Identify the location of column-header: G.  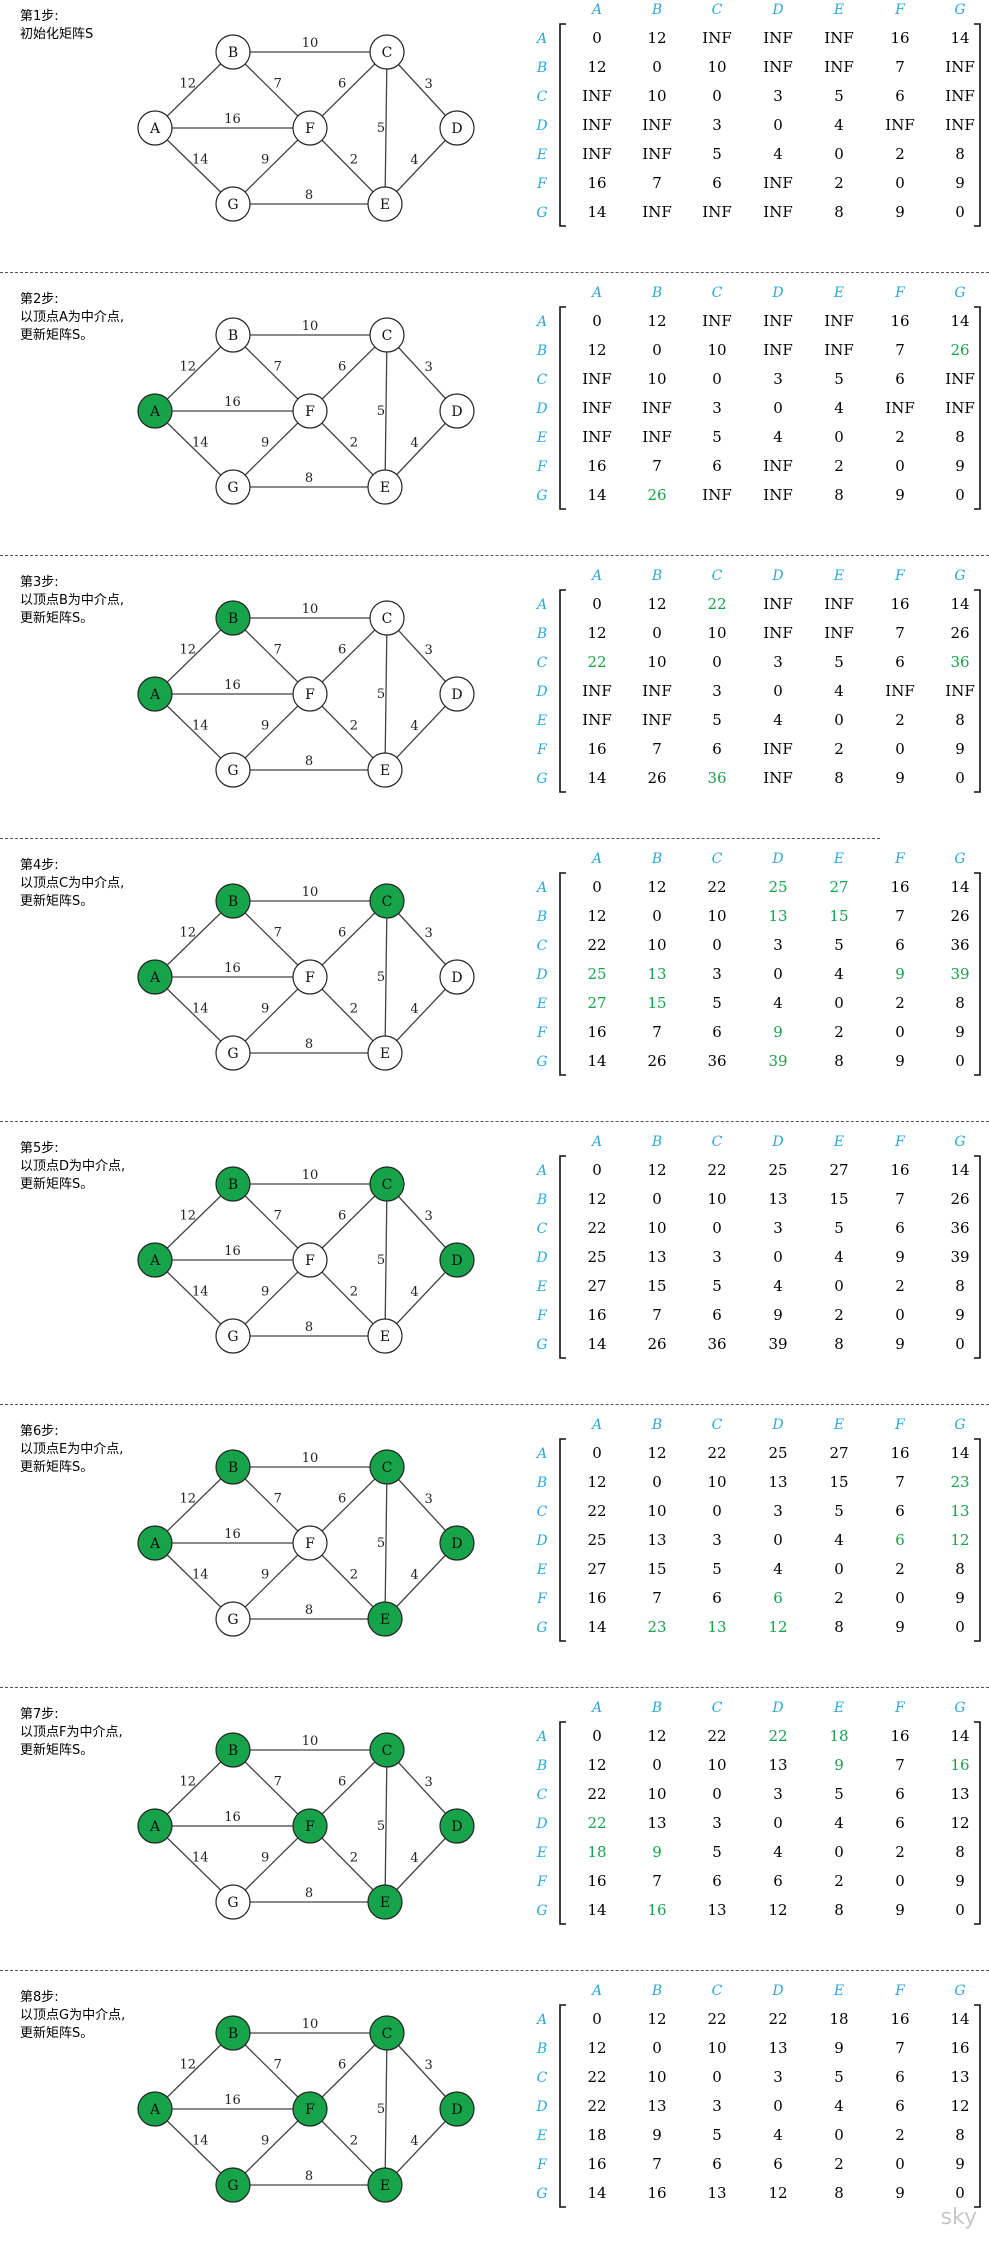
(959, 1425).